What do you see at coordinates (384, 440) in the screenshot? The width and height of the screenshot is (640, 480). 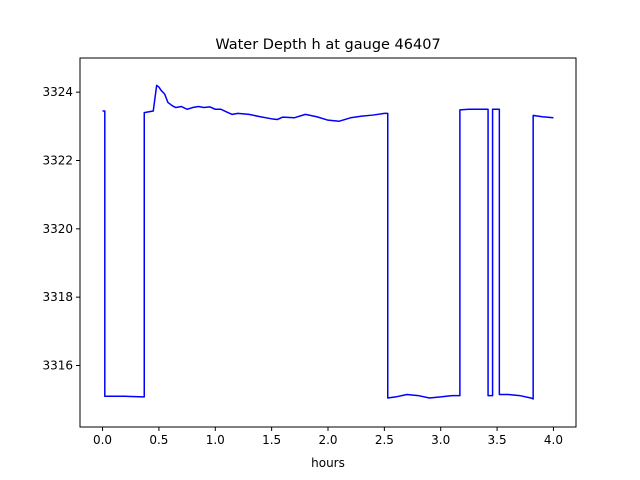 I see `x-tick-label: 2.5` at bounding box center [384, 440].